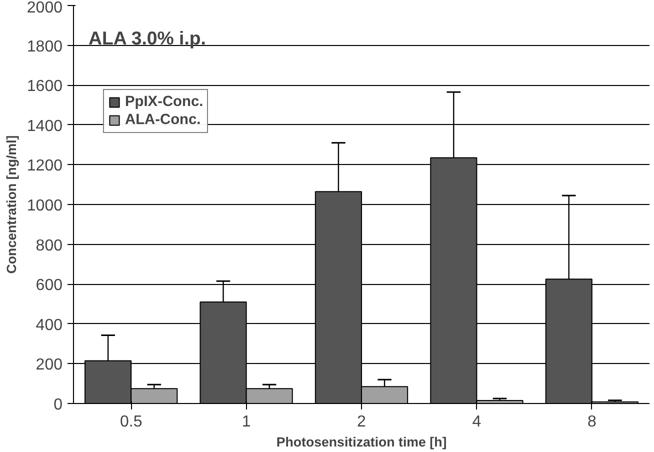 The height and width of the screenshot is (452, 654). Describe the element at coordinates (591, 422) in the screenshot. I see `x-tick-label: 8` at that location.